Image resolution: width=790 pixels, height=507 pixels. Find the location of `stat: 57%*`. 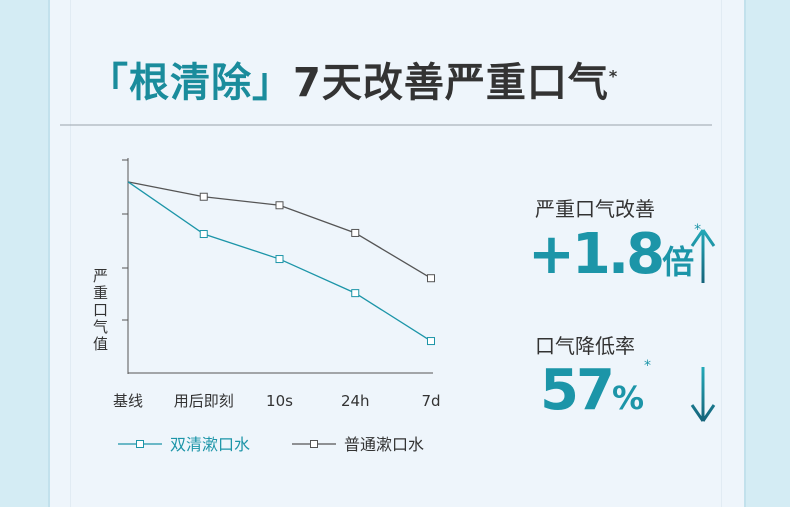

stat: 57%* is located at coordinates (595, 390).